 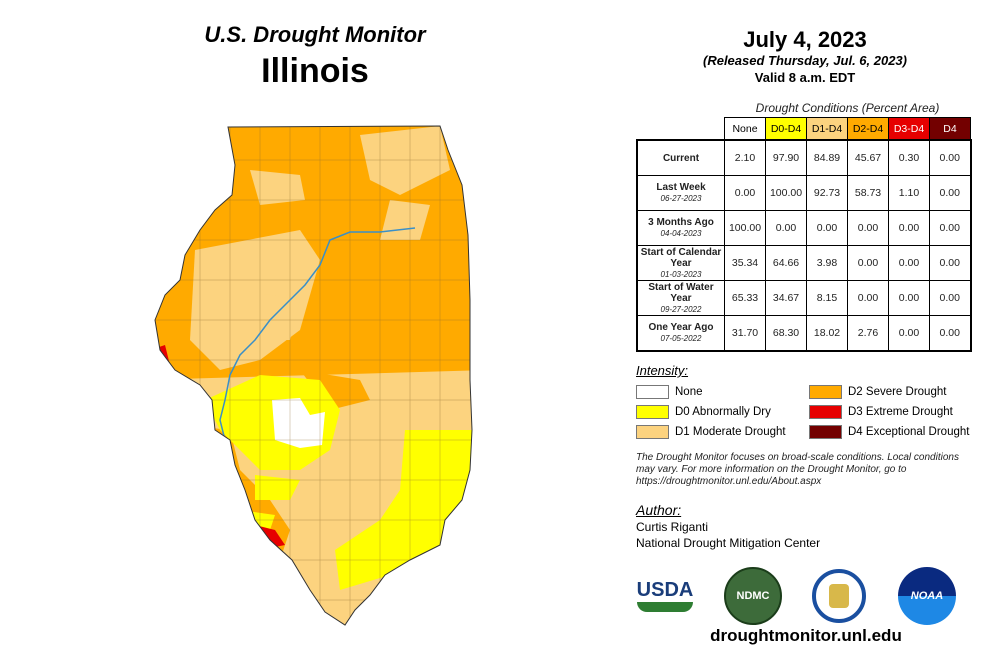 What do you see at coordinates (909, 432) in the screenshot?
I see `legend-label: D4 Exceptional Drought` at bounding box center [909, 432].